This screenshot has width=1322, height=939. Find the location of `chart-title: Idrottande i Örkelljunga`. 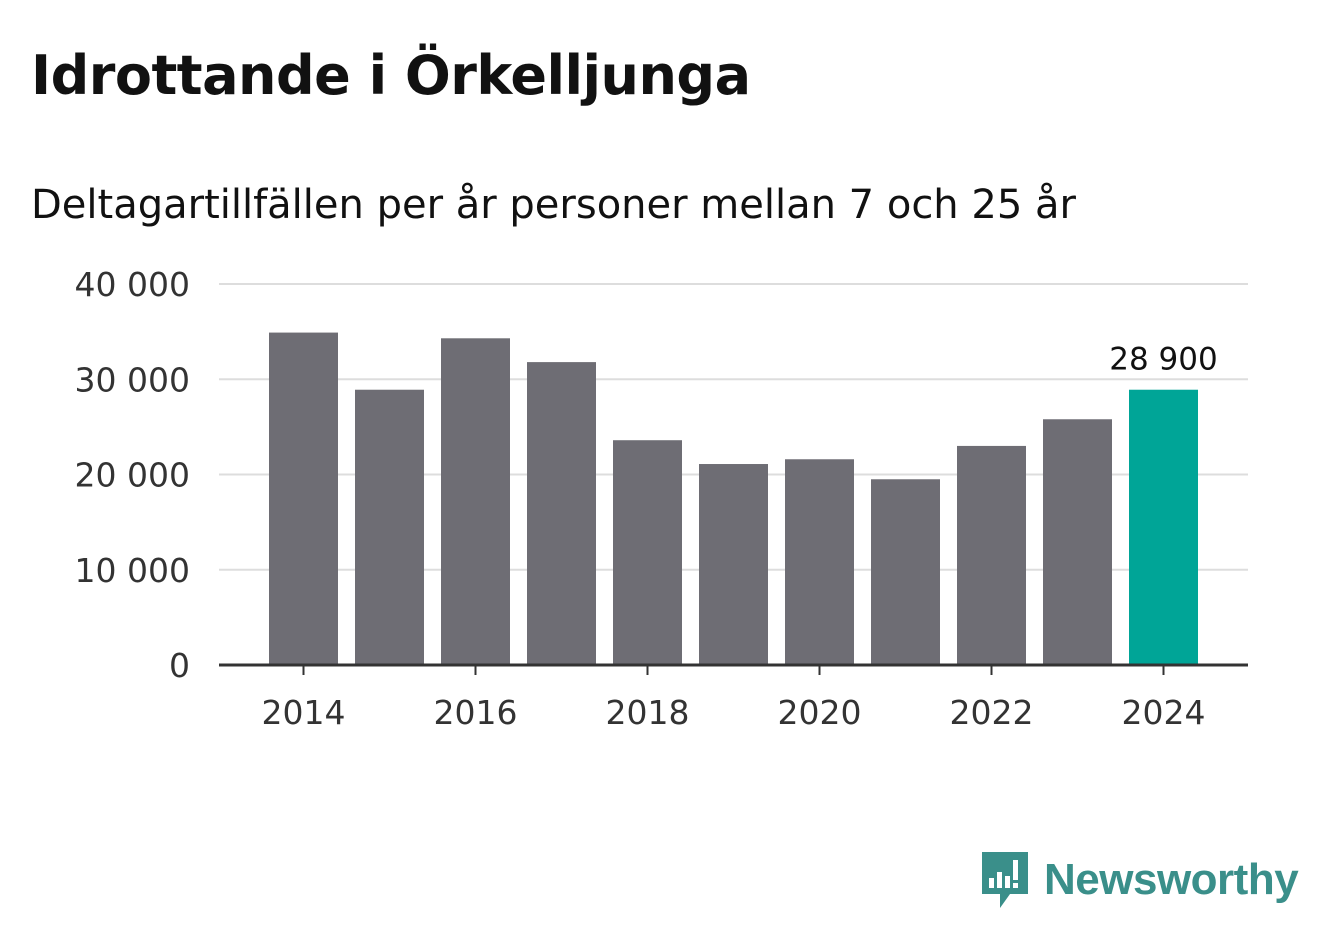

chart-title: Idrottande i Örkelljunga is located at coordinates (391, 75).